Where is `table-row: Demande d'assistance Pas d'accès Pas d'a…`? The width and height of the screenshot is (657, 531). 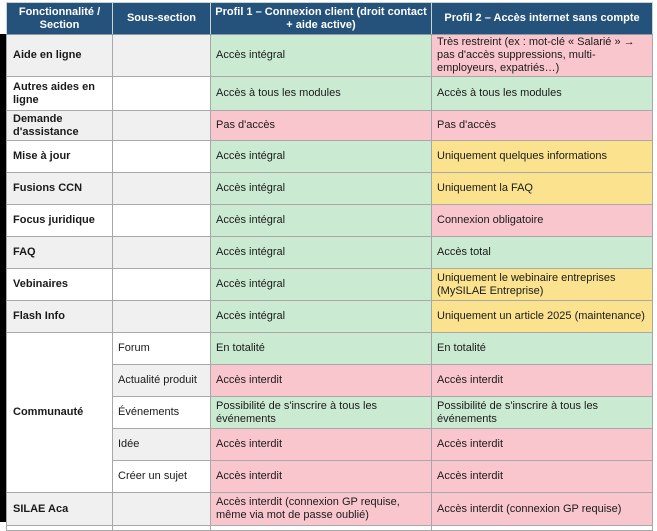
table-row: Demande d'assistance Pas d'accès Pas d'a… is located at coordinates (329, 125).